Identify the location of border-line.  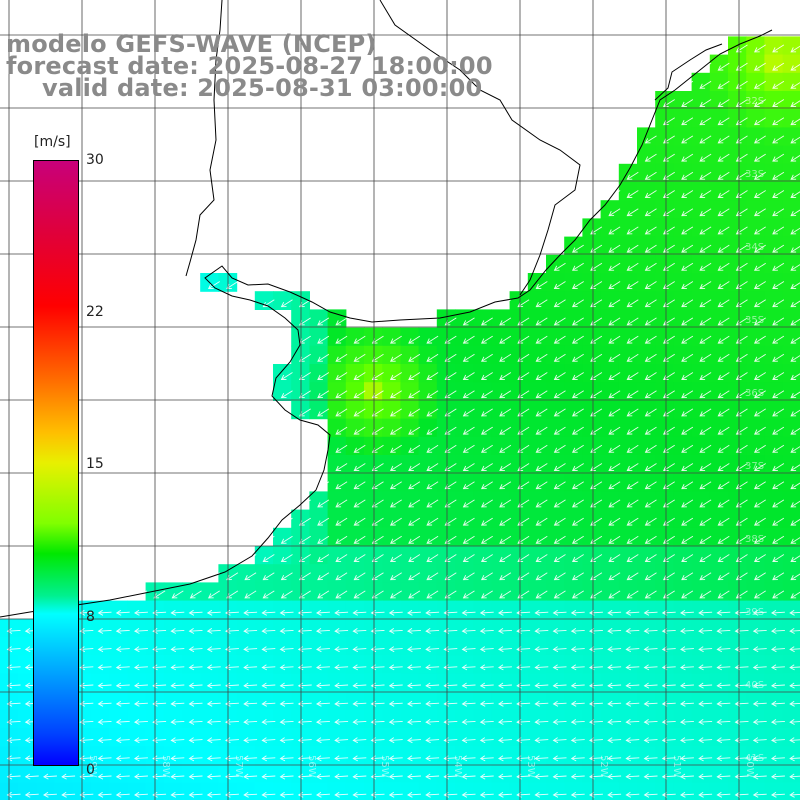
(480, 148).